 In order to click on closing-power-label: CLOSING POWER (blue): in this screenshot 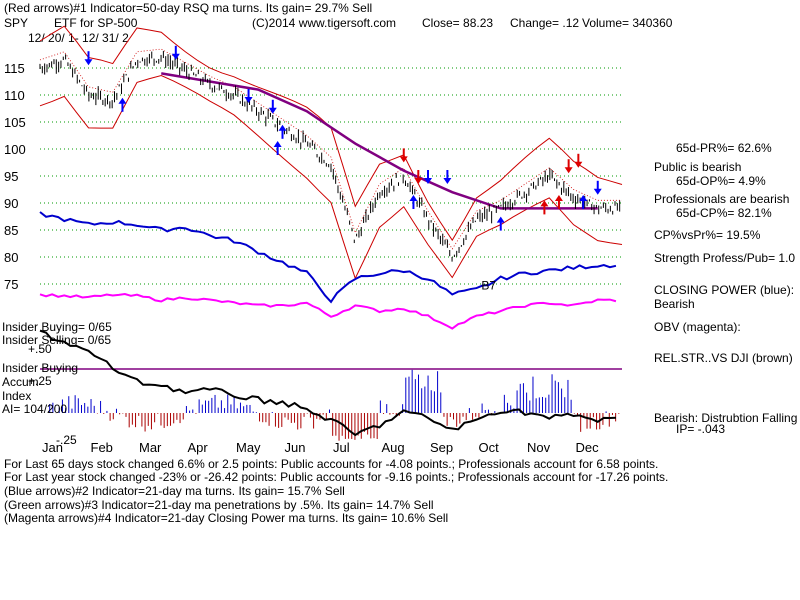, I will do `click(724, 290)`.